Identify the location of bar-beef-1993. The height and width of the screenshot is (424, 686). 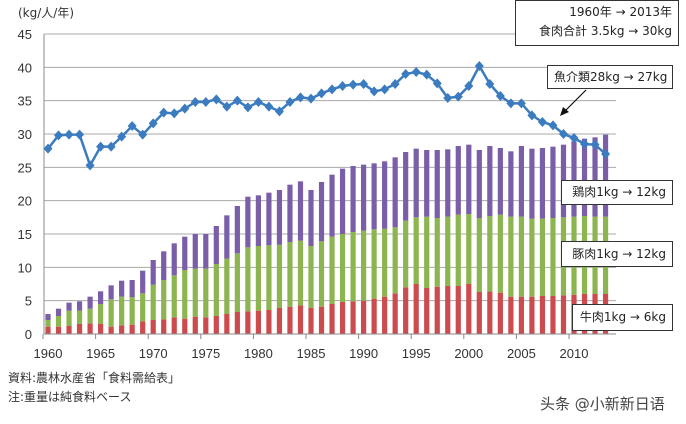
(395, 313).